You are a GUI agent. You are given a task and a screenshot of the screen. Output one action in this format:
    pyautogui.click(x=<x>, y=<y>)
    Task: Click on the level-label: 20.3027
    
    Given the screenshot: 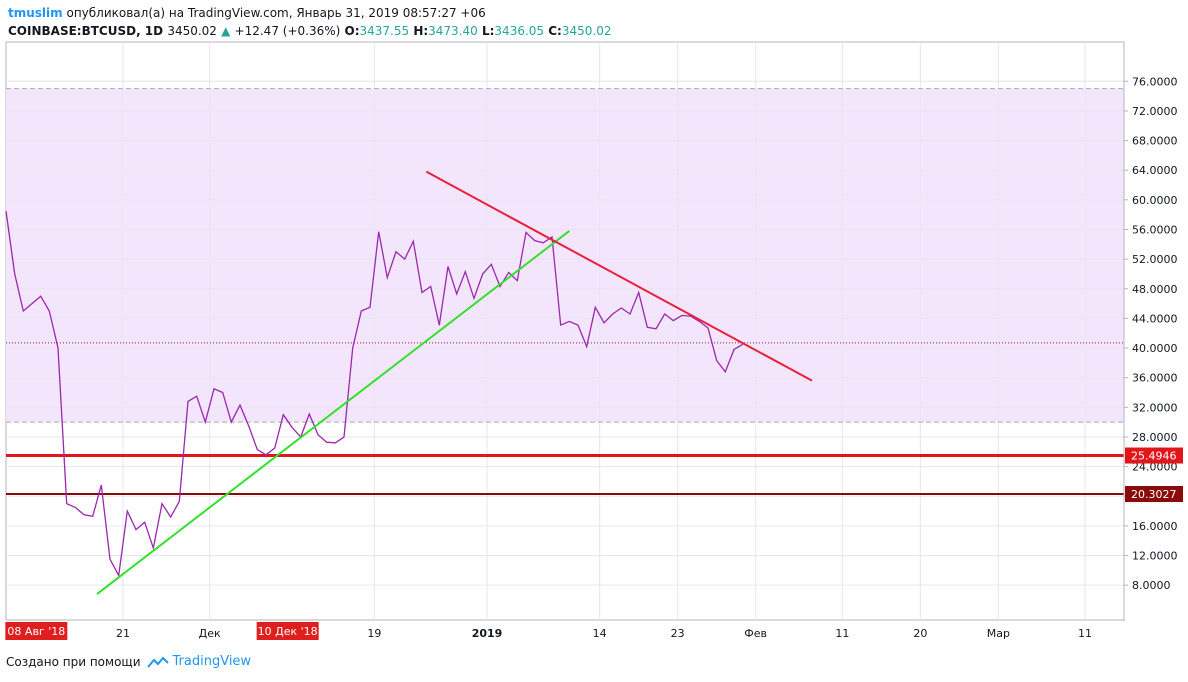 What is the action you would take?
    pyautogui.click(x=1154, y=494)
    